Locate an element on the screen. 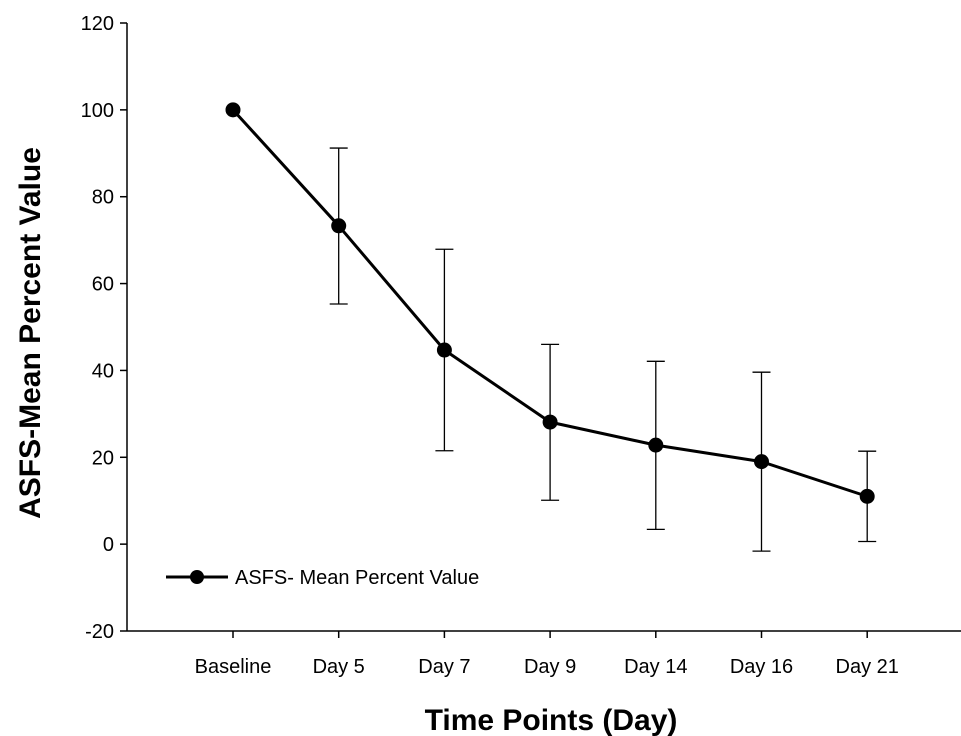 The height and width of the screenshot is (736, 961). y-tick-label: -20 is located at coordinates (99, 632).